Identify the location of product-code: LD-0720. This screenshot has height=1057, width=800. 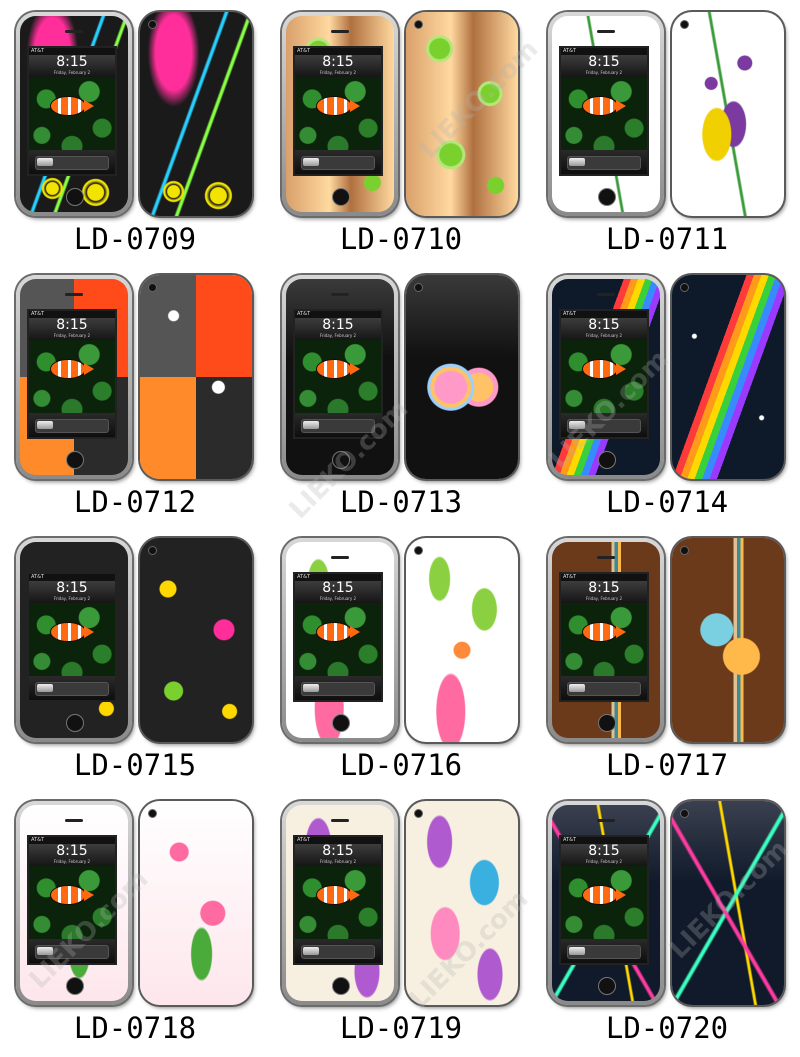
(667, 1028).